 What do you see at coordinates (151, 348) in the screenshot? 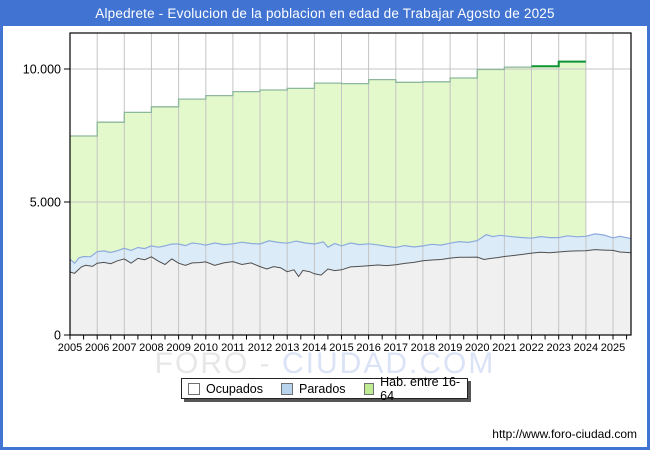
I see `x-axis-tick-label: 2008` at bounding box center [151, 348].